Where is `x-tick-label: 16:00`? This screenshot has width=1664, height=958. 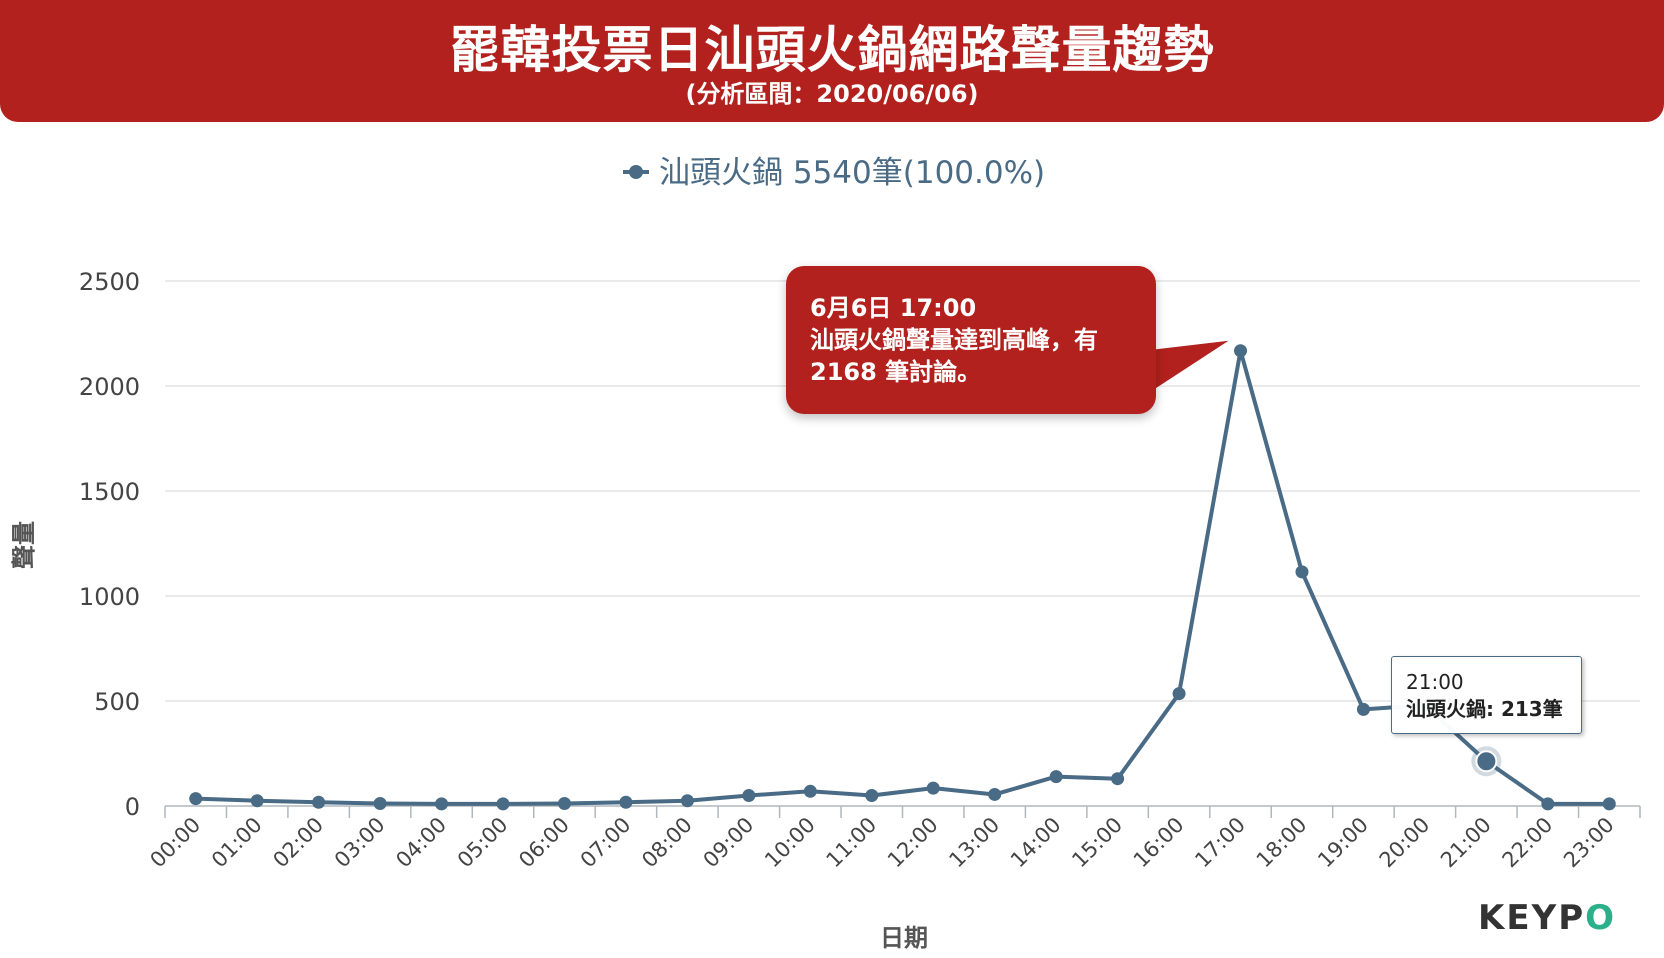
x-tick-label: 16:00 is located at coordinates (1159, 843).